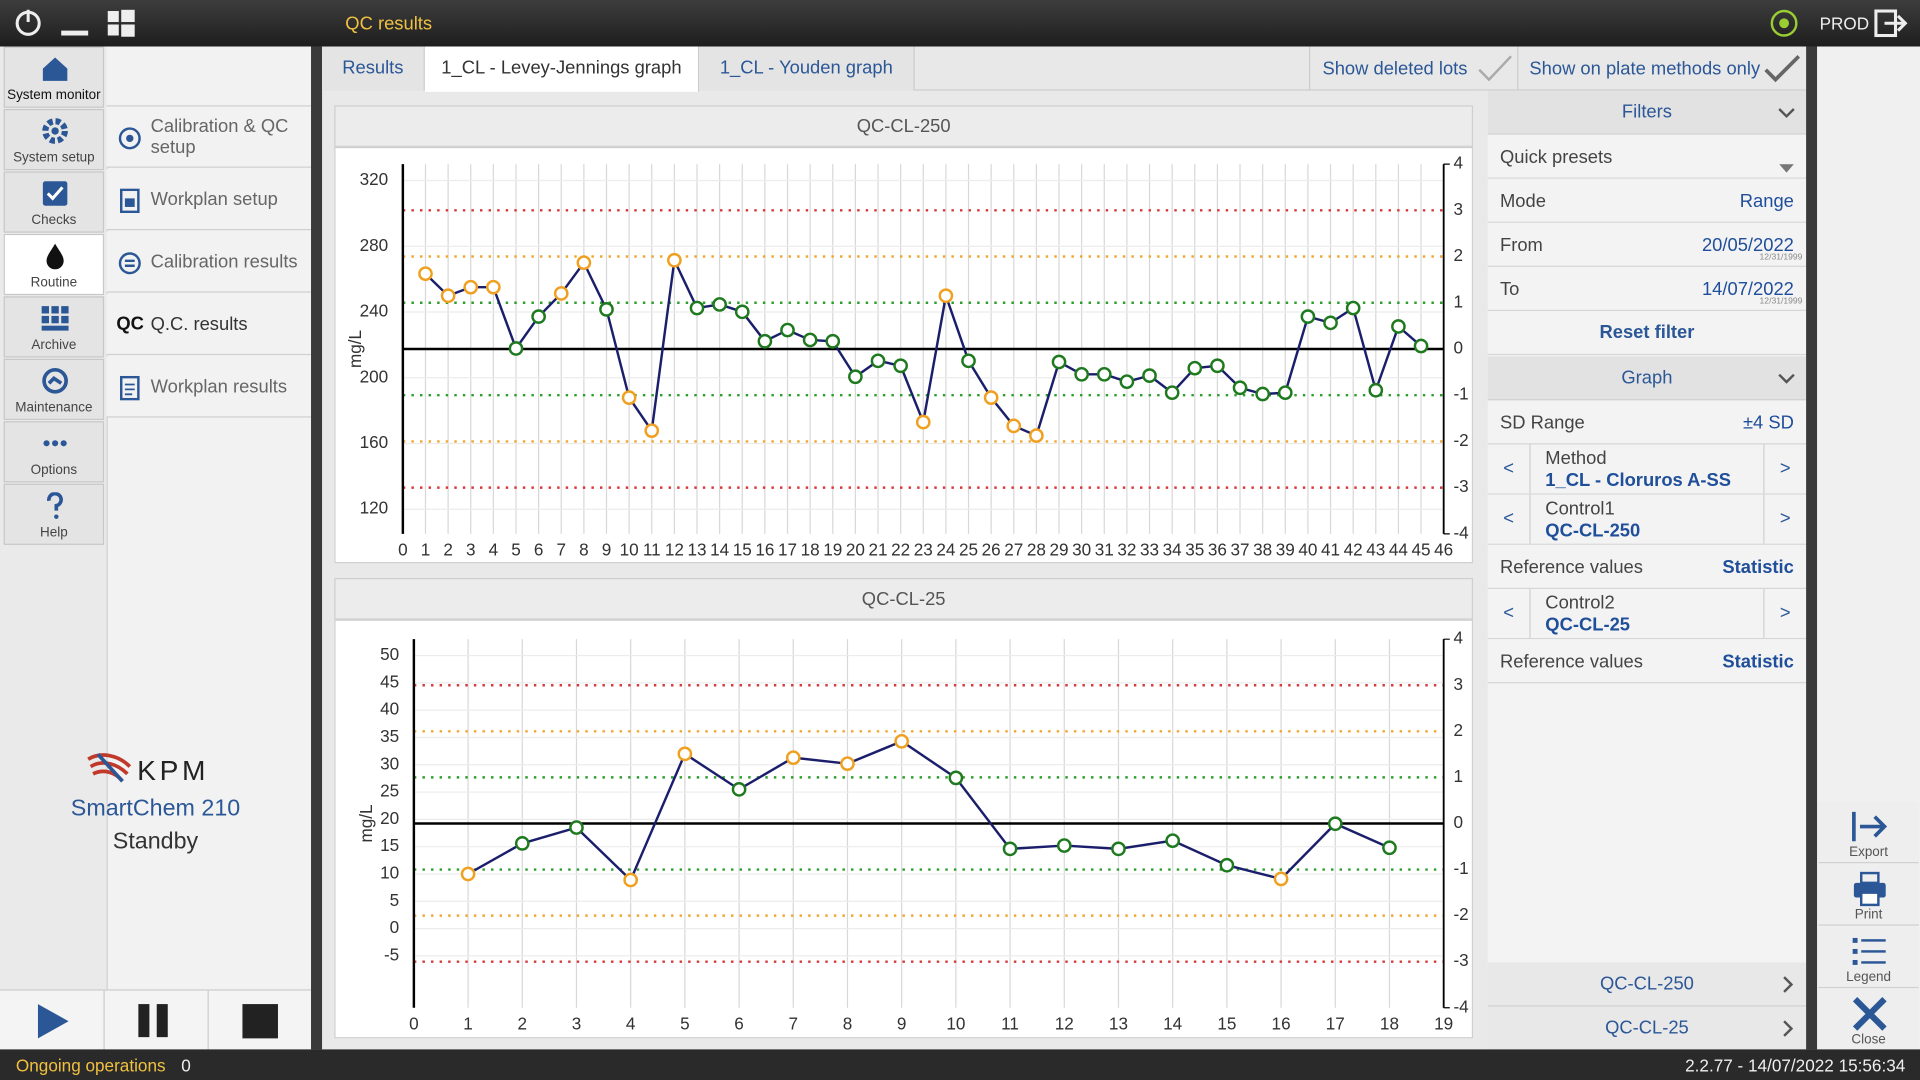  Describe the element at coordinates (1647, 244) in the screenshot. I see `filter-row: From 20/05/2022 12/31/1999` at that location.